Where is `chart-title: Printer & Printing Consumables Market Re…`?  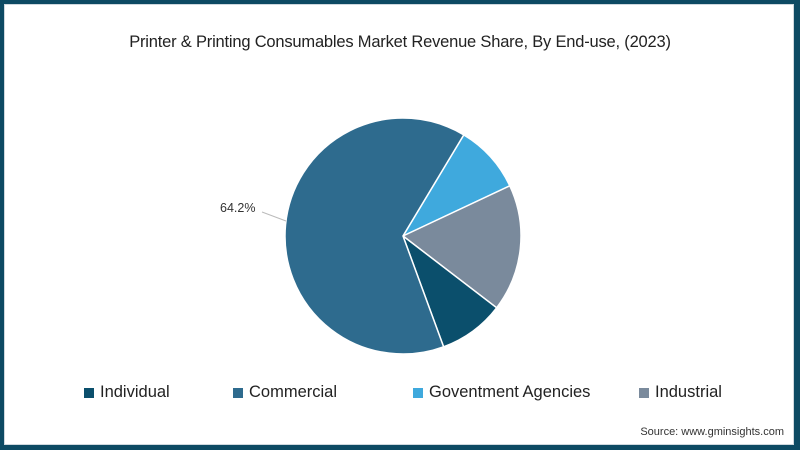 chart-title: Printer & Printing Consumables Market Re… is located at coordinates (400, 42).